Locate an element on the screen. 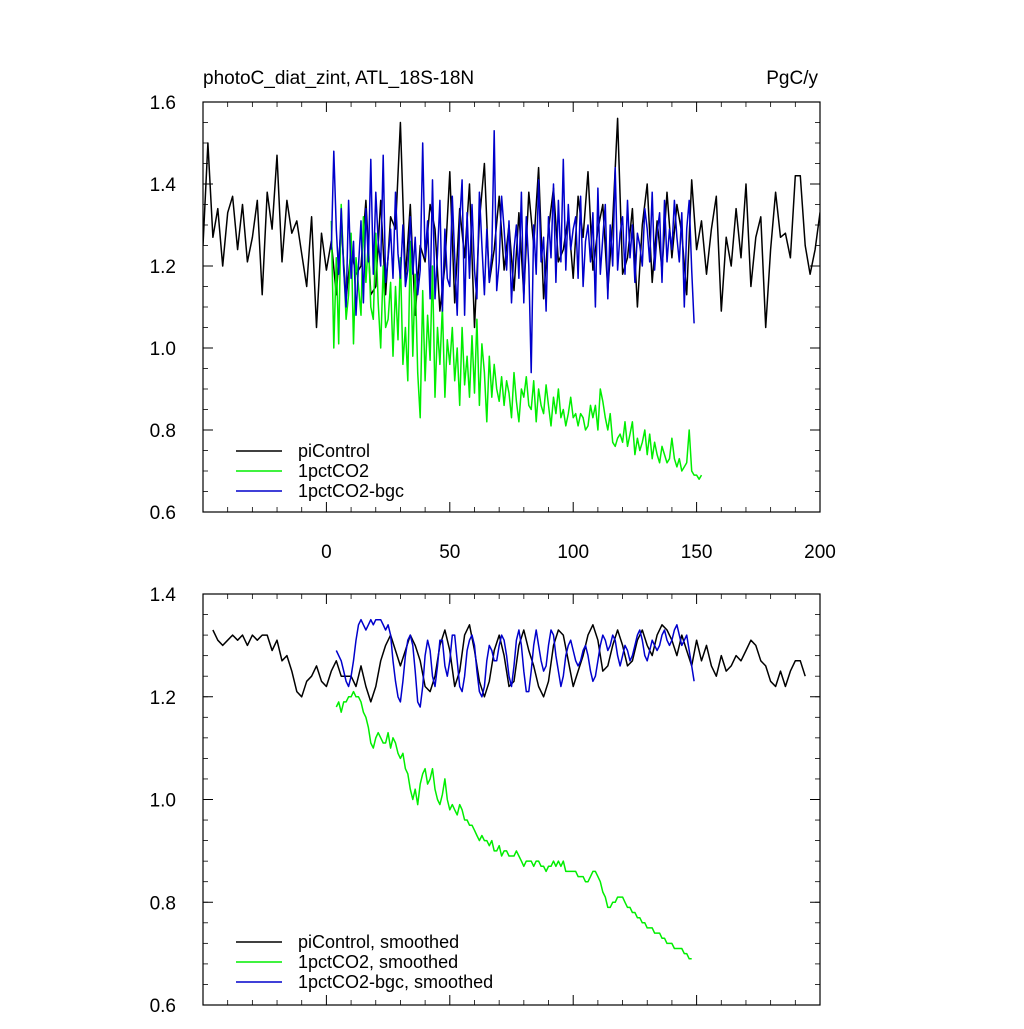  x-tick-label: 50 is located at coordinates (449, 552).